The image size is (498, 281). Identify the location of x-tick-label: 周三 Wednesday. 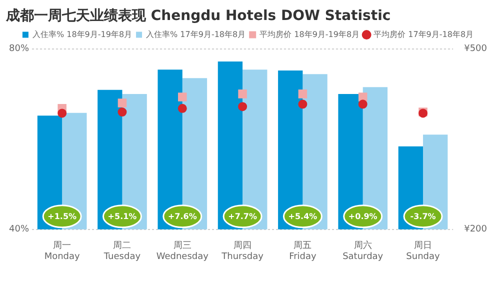
(183, 251).